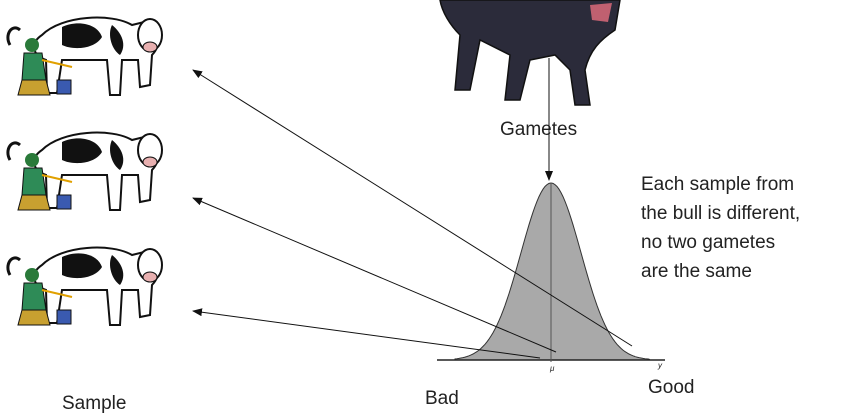 The width and height of the screenshot is (846, 415). I want to click on note-line: Each sample from, so click(717, 184).